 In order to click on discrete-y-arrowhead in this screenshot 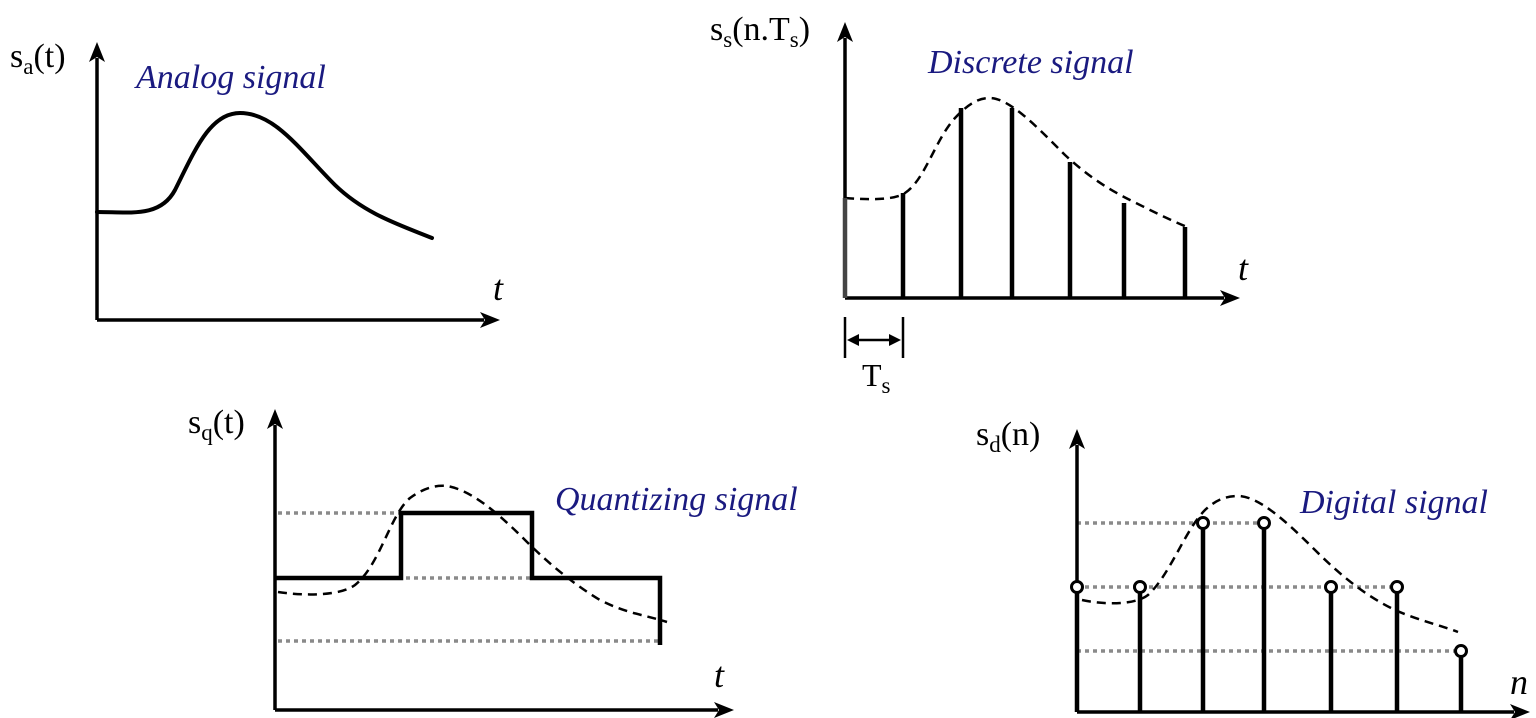, I will do `click(845, 32)`.